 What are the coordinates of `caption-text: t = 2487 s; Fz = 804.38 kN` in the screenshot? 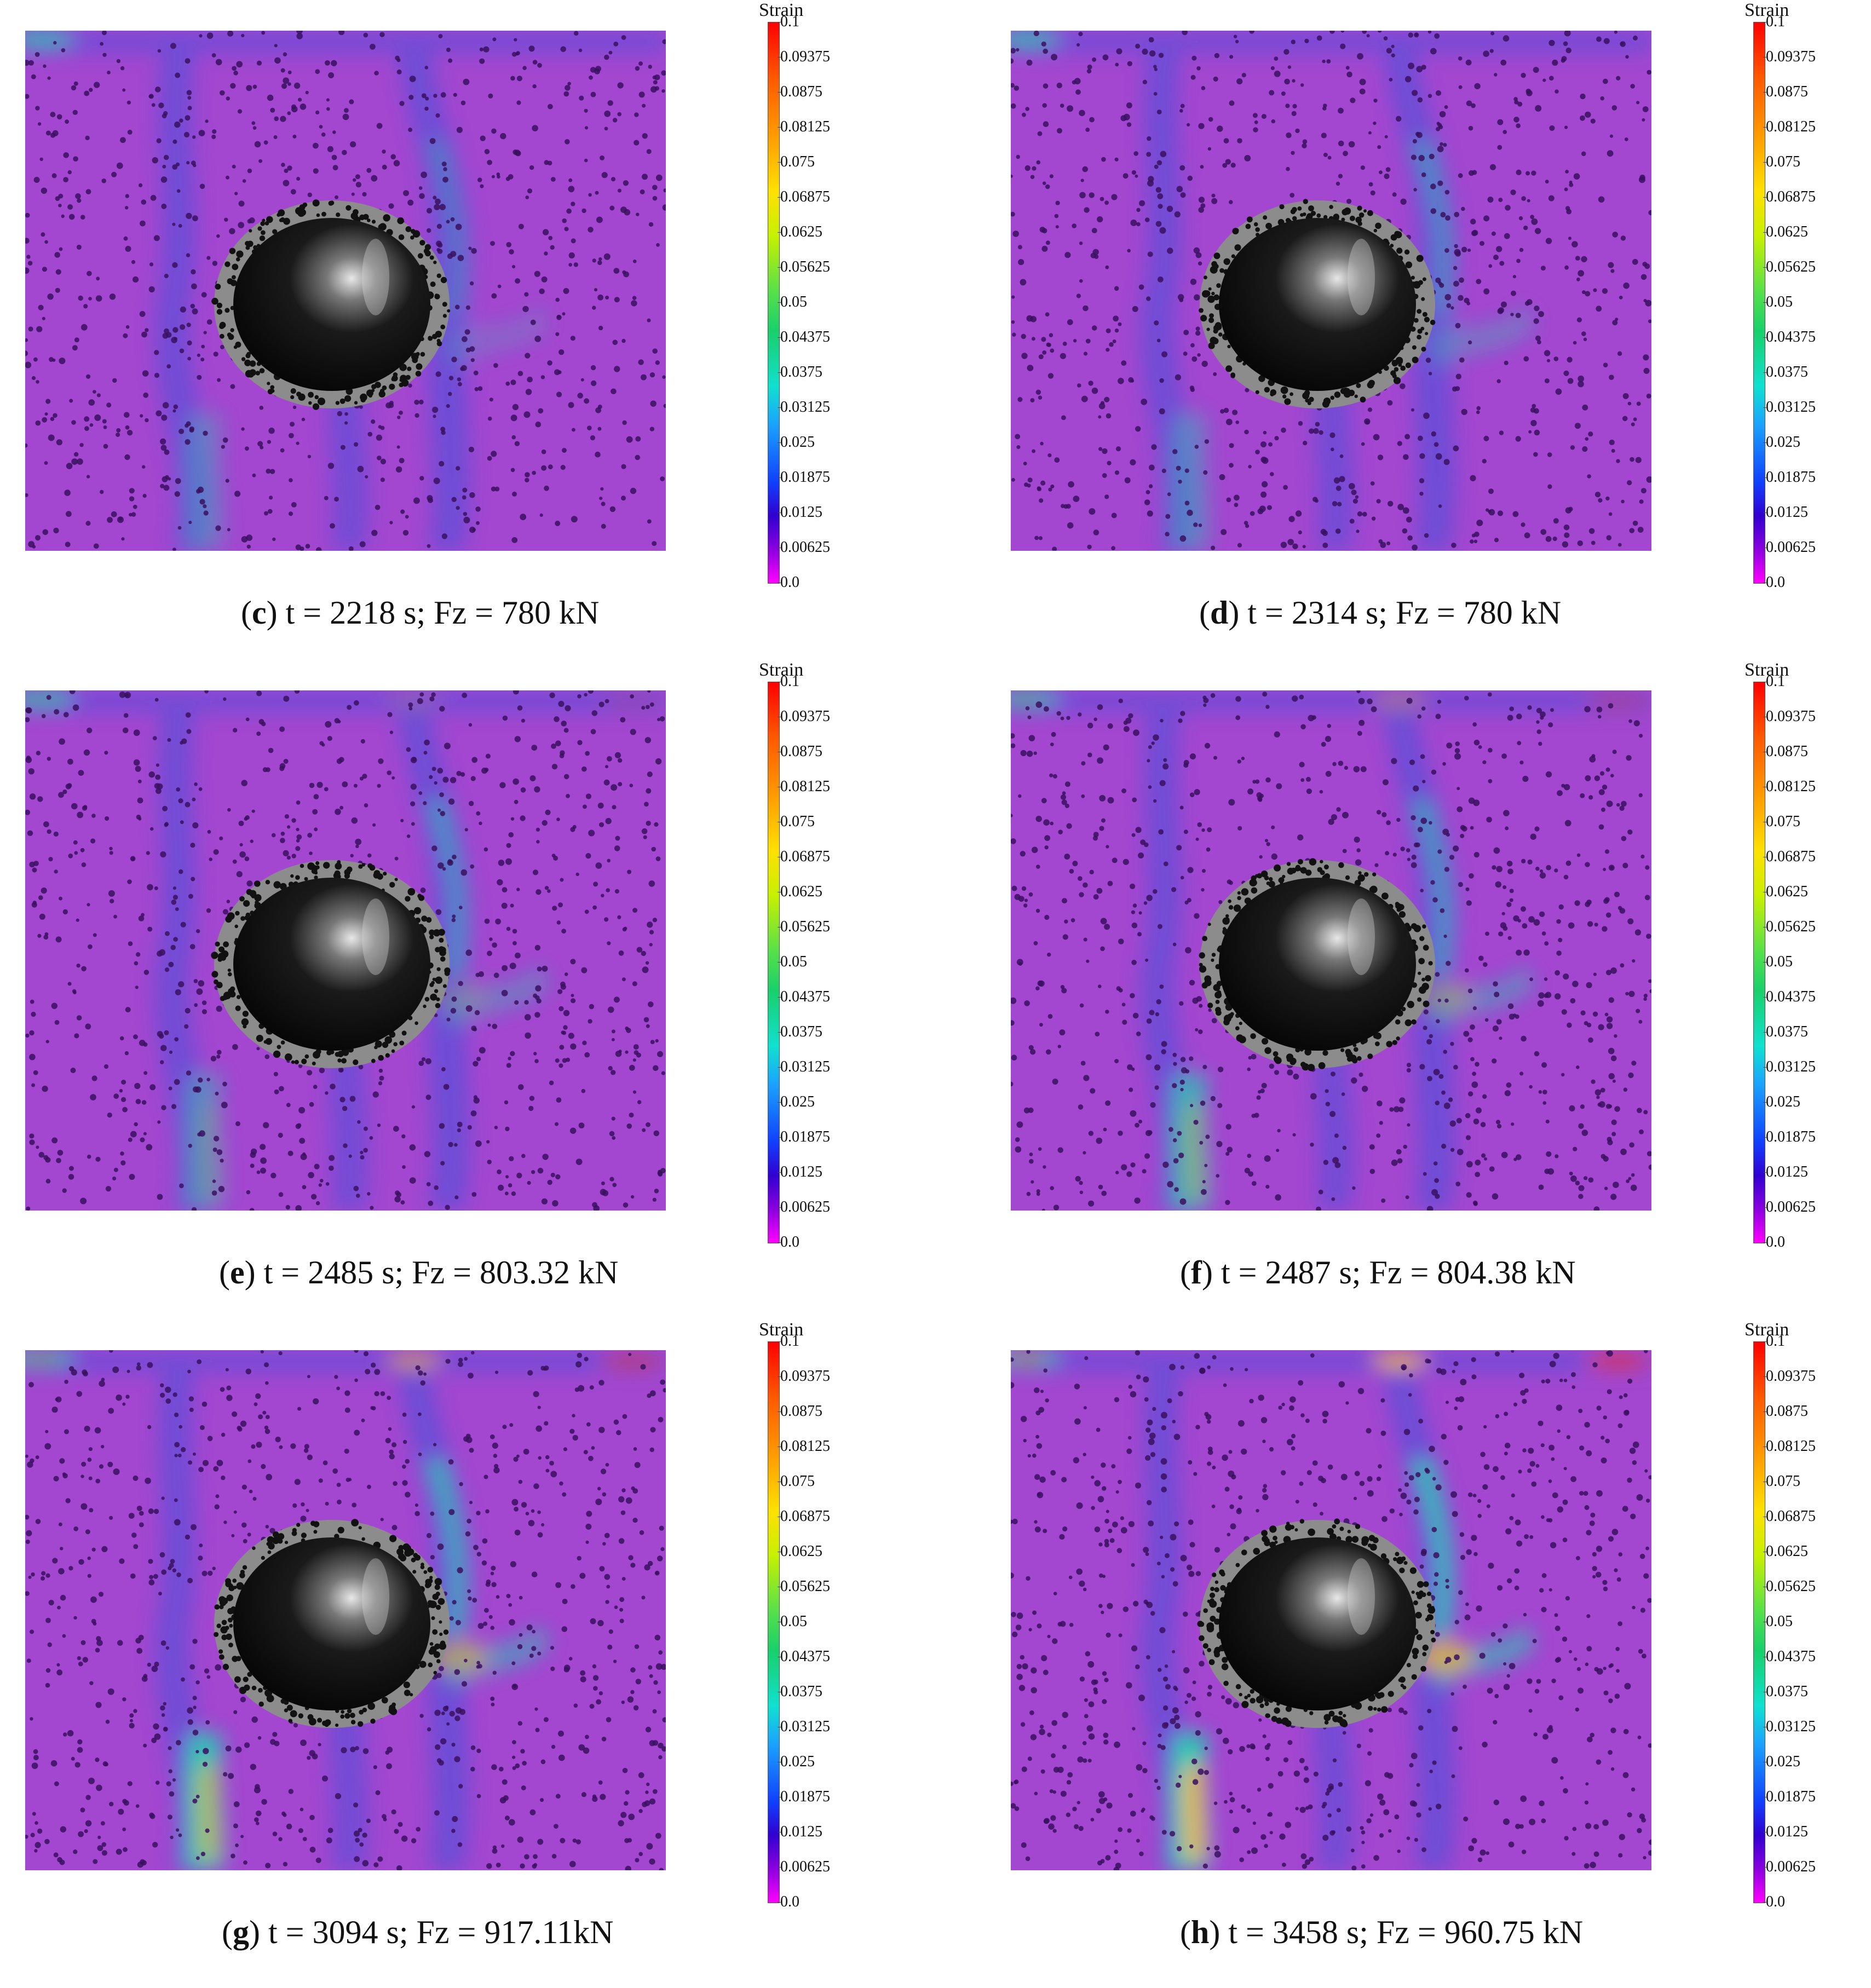 It's located at (1399, 1272).